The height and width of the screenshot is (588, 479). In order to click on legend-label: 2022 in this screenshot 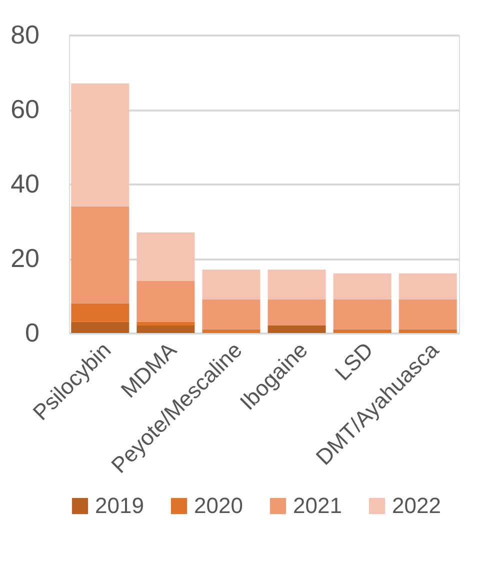, I will do `click(416, 505)`.